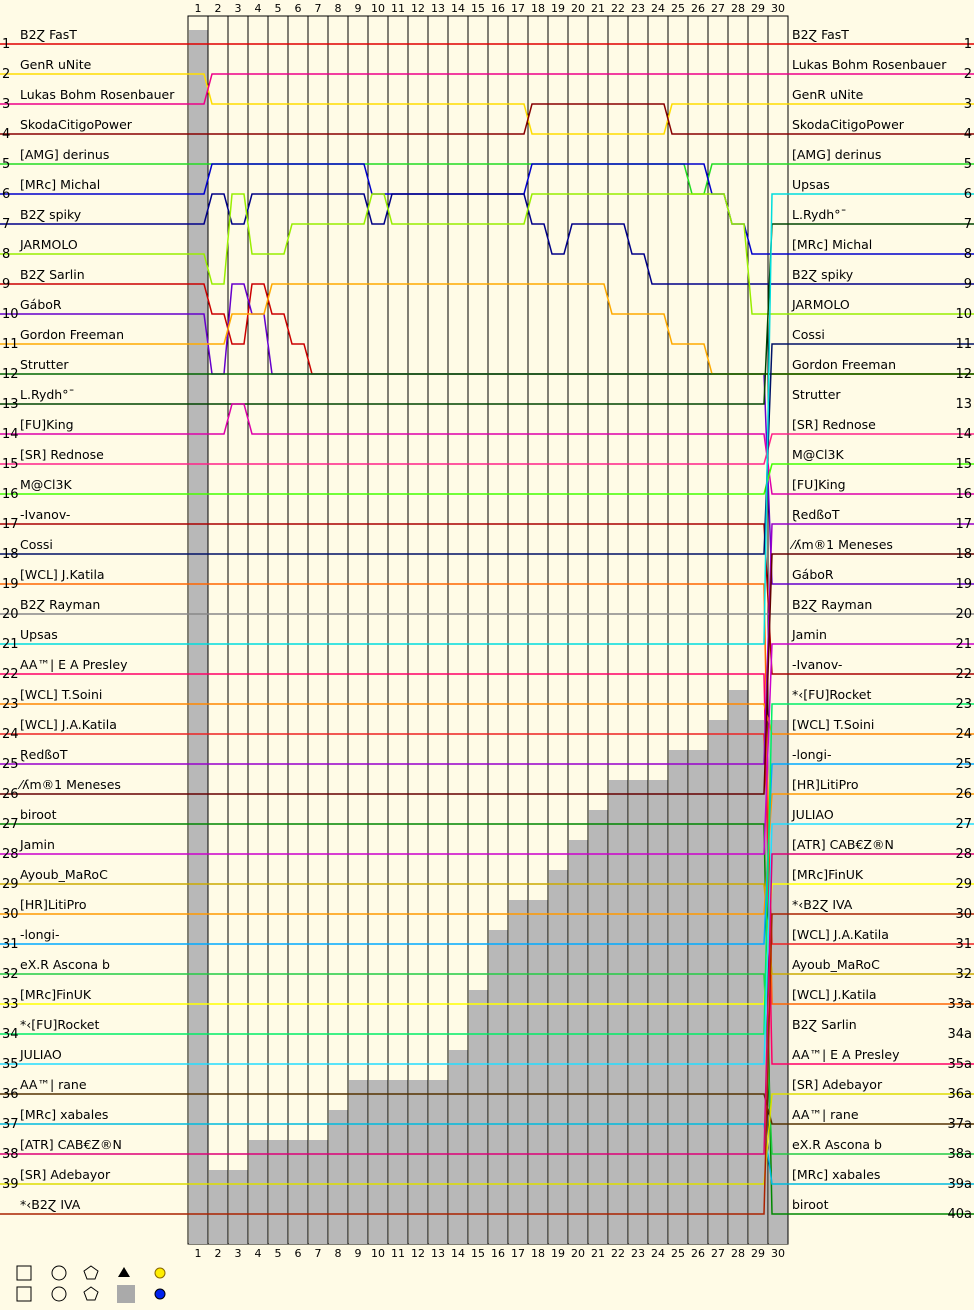 The width and height of the screenshot is (974, 1310). Describe the element at coordinates (844, 364) in the screenshot. I see `end-driver-label: Gordon Freeman` at that location.